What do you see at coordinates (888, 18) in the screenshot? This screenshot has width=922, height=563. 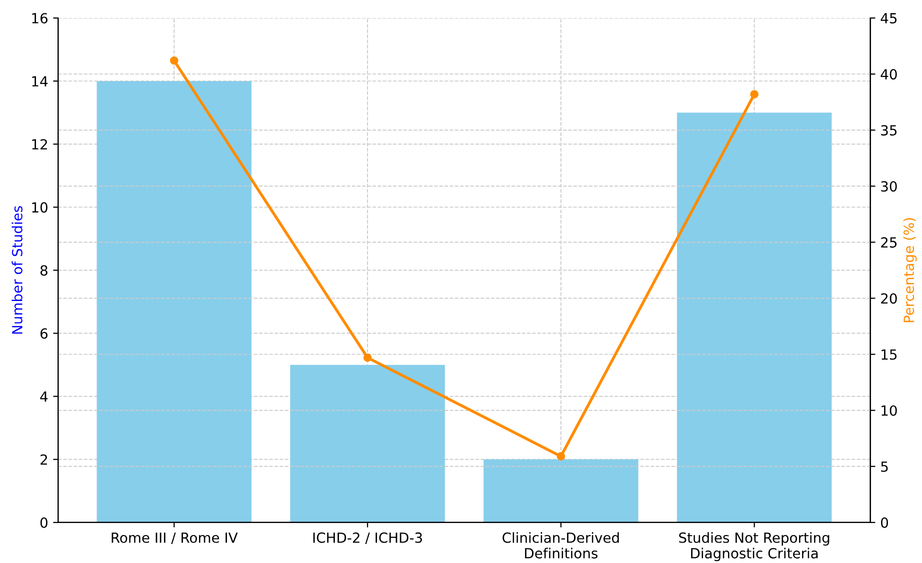 I see `y2-tick-label: 45` at bounding box center [888, 18].